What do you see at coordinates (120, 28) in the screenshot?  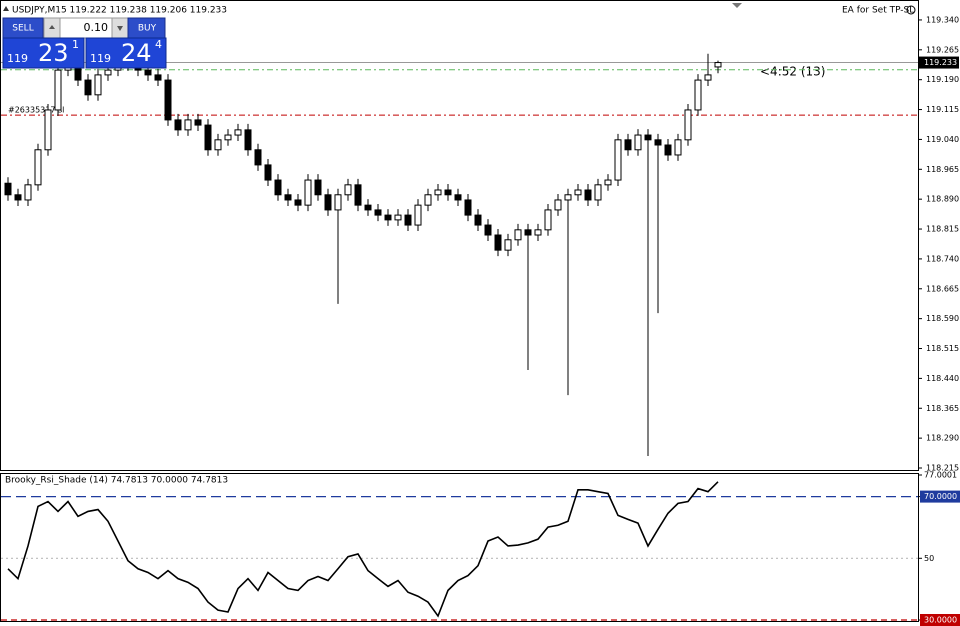 I see `plus-icon` at bounding box center [120, 28].